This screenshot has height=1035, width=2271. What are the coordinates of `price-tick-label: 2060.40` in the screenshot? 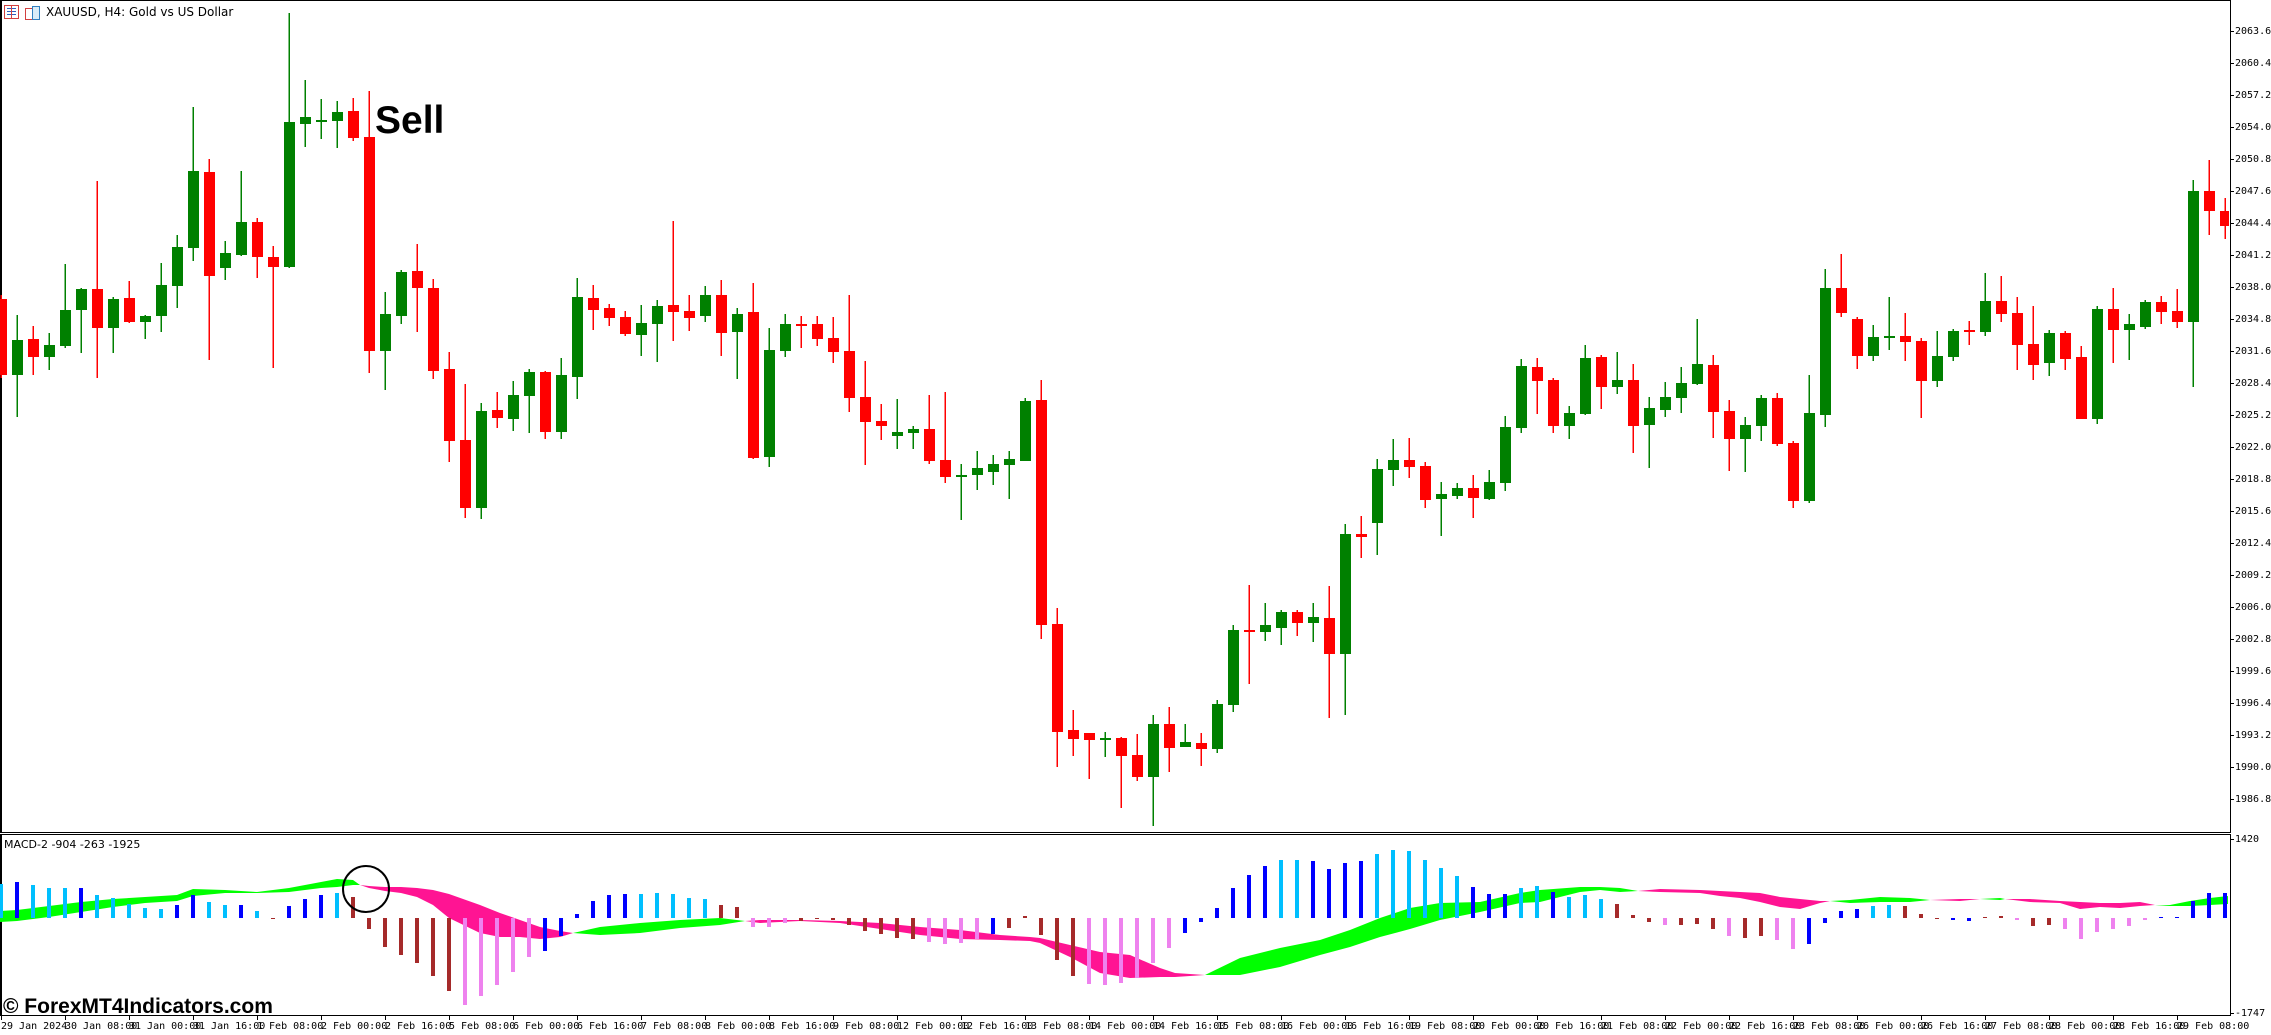 It's located at (2250, 64).